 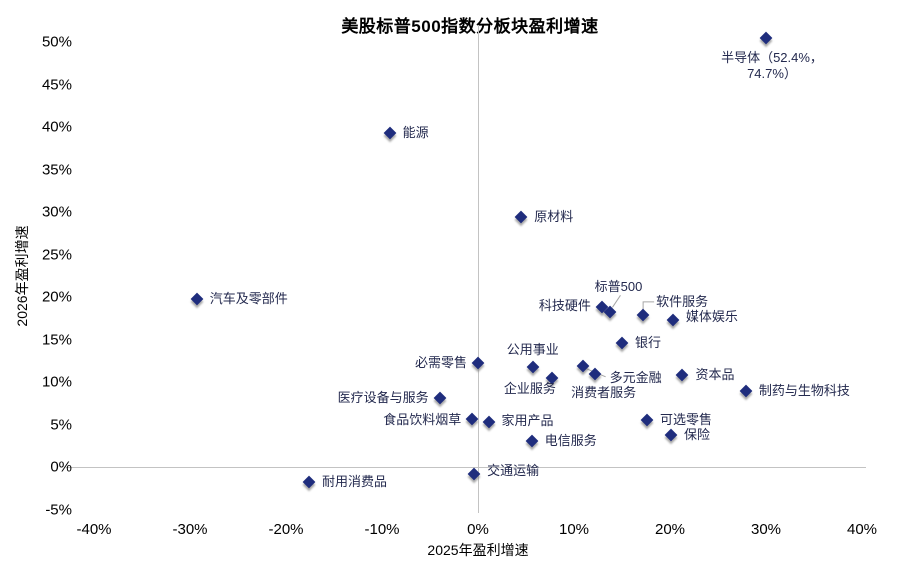 I want to click on label-pharma-biotech: 制药与生物科技, so click(x=804, y=391).